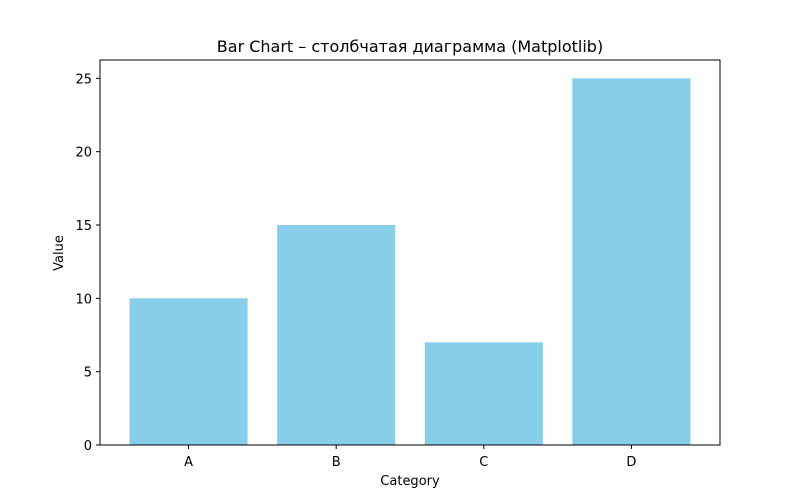 Image resolution: width=800 pixels, height=500 pixels. What do you see at coordinates (336, 335) in the screenshot?
I see `bar-b` at bounding box center [336, 335].